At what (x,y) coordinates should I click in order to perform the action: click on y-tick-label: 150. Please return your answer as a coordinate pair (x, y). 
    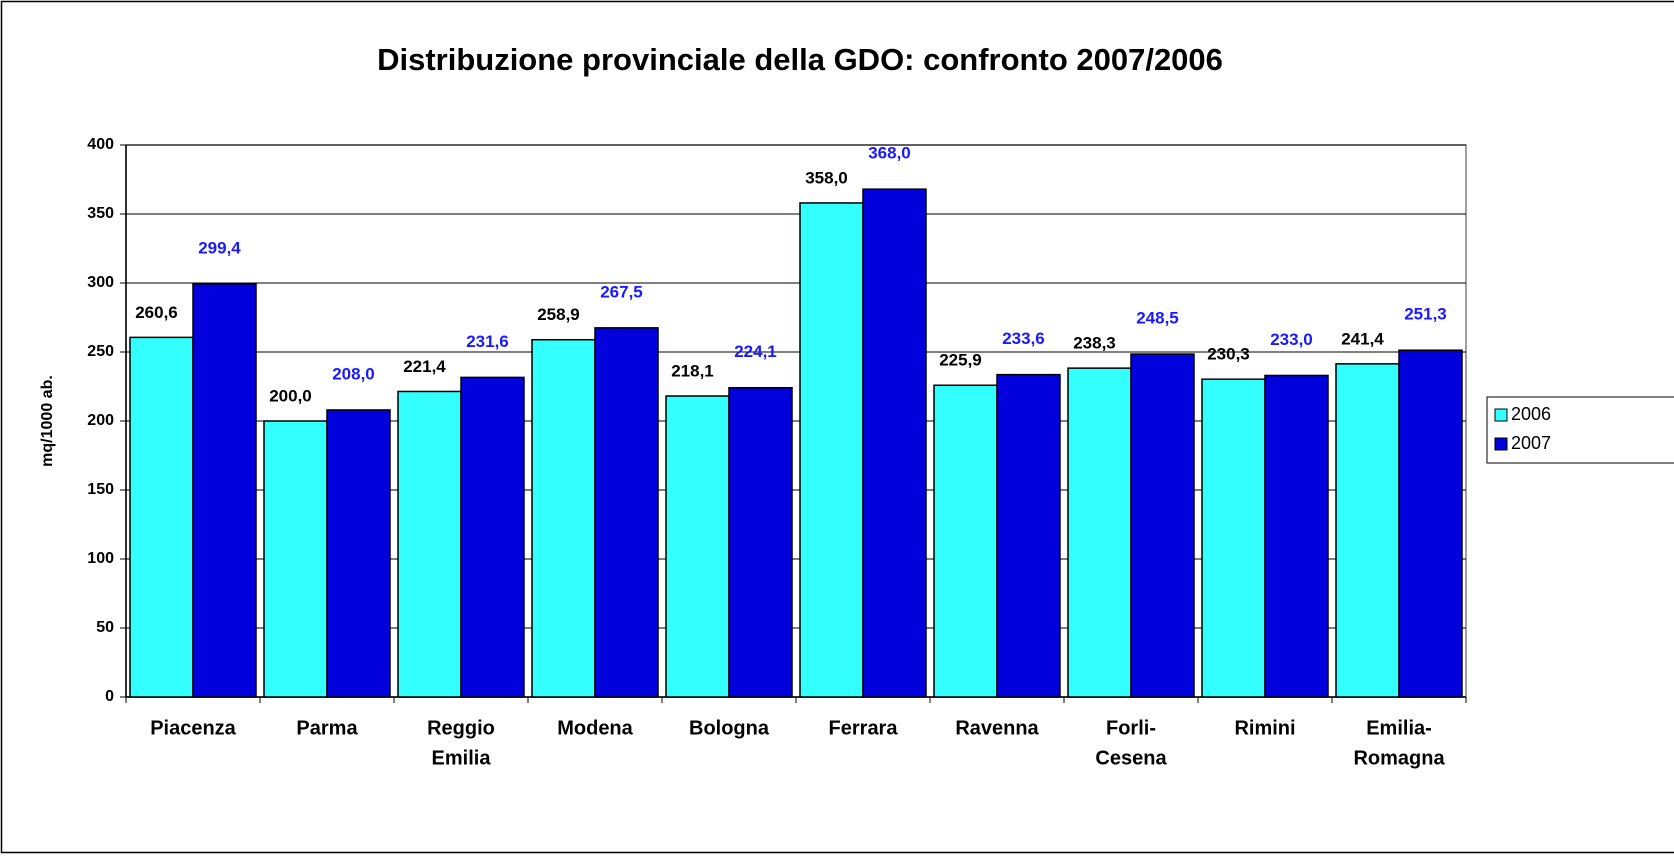
    Looking at the image, I should click on (100, 489).